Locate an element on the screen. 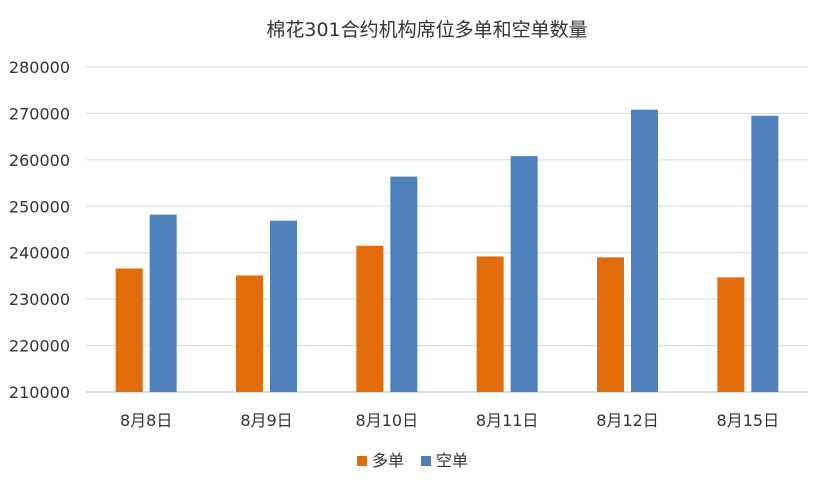  x-axis-ticks: 8月8日 8月9日 8月10日 8月11日 8月12日 8月15日 is located at coordinates (449, 420).